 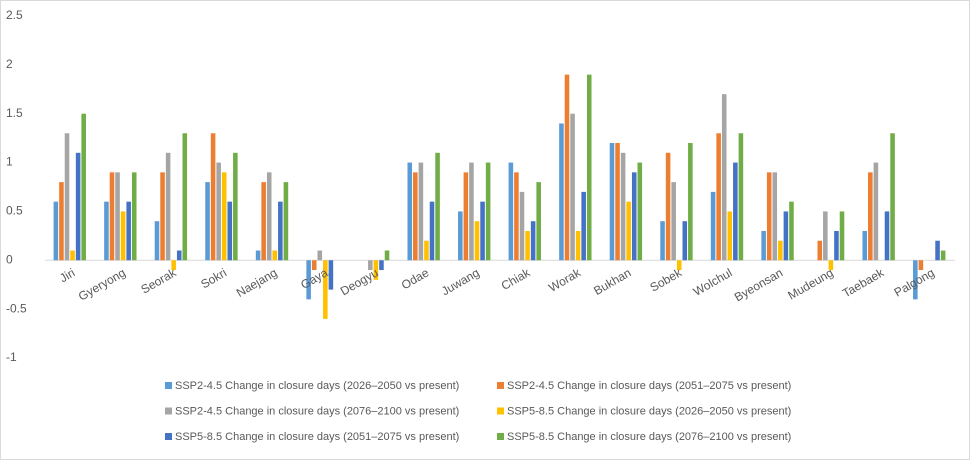 I want to click on y-tick-label: -0.5, so click(x=16, y=308).